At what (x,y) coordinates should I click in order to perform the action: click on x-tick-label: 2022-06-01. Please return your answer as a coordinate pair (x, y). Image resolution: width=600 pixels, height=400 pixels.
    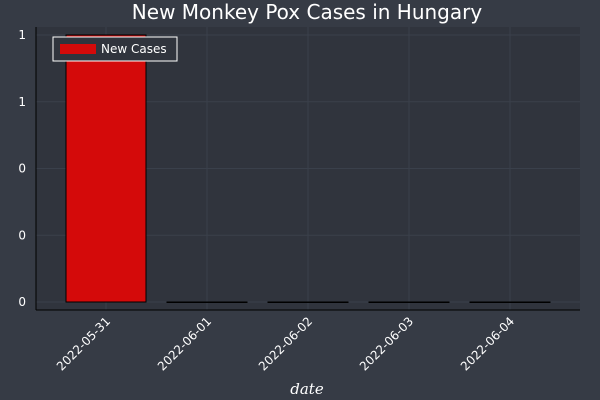
    Looking at the image, I should click on (184, 343).